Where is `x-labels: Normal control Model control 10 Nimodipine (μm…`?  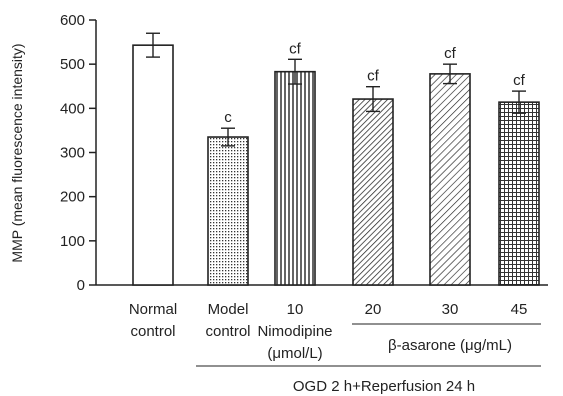 x-labels: Normal control Model control 10 Nimodipine (μm… is located at coordinates (328, 331).